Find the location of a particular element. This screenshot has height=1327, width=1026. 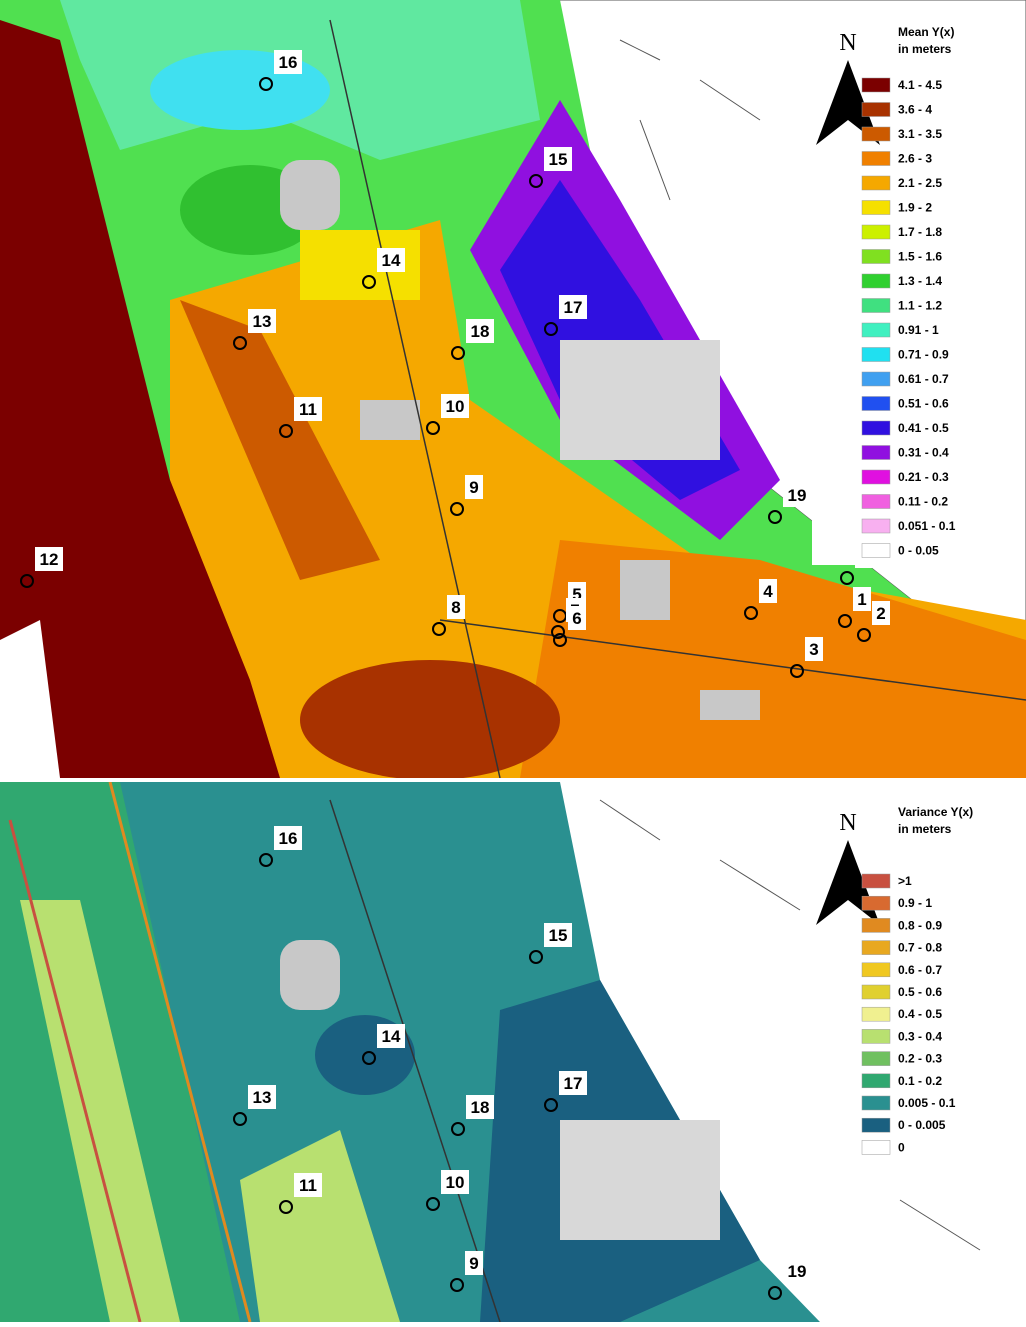

site-label: 13 is located at coordinates (262, 1097).